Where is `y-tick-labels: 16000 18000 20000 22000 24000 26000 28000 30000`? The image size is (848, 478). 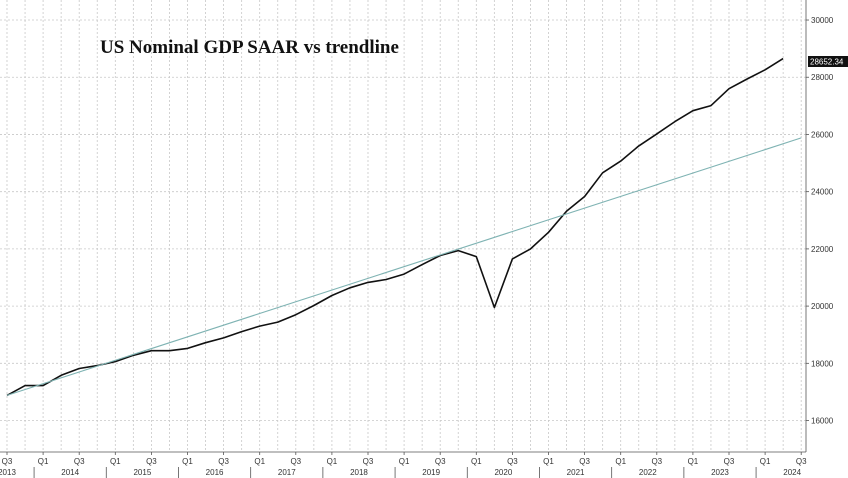
y-tick-labels: 16000 18000 20000 22000 24000 26000 28000 30000 is located at coordinates (820, 221).